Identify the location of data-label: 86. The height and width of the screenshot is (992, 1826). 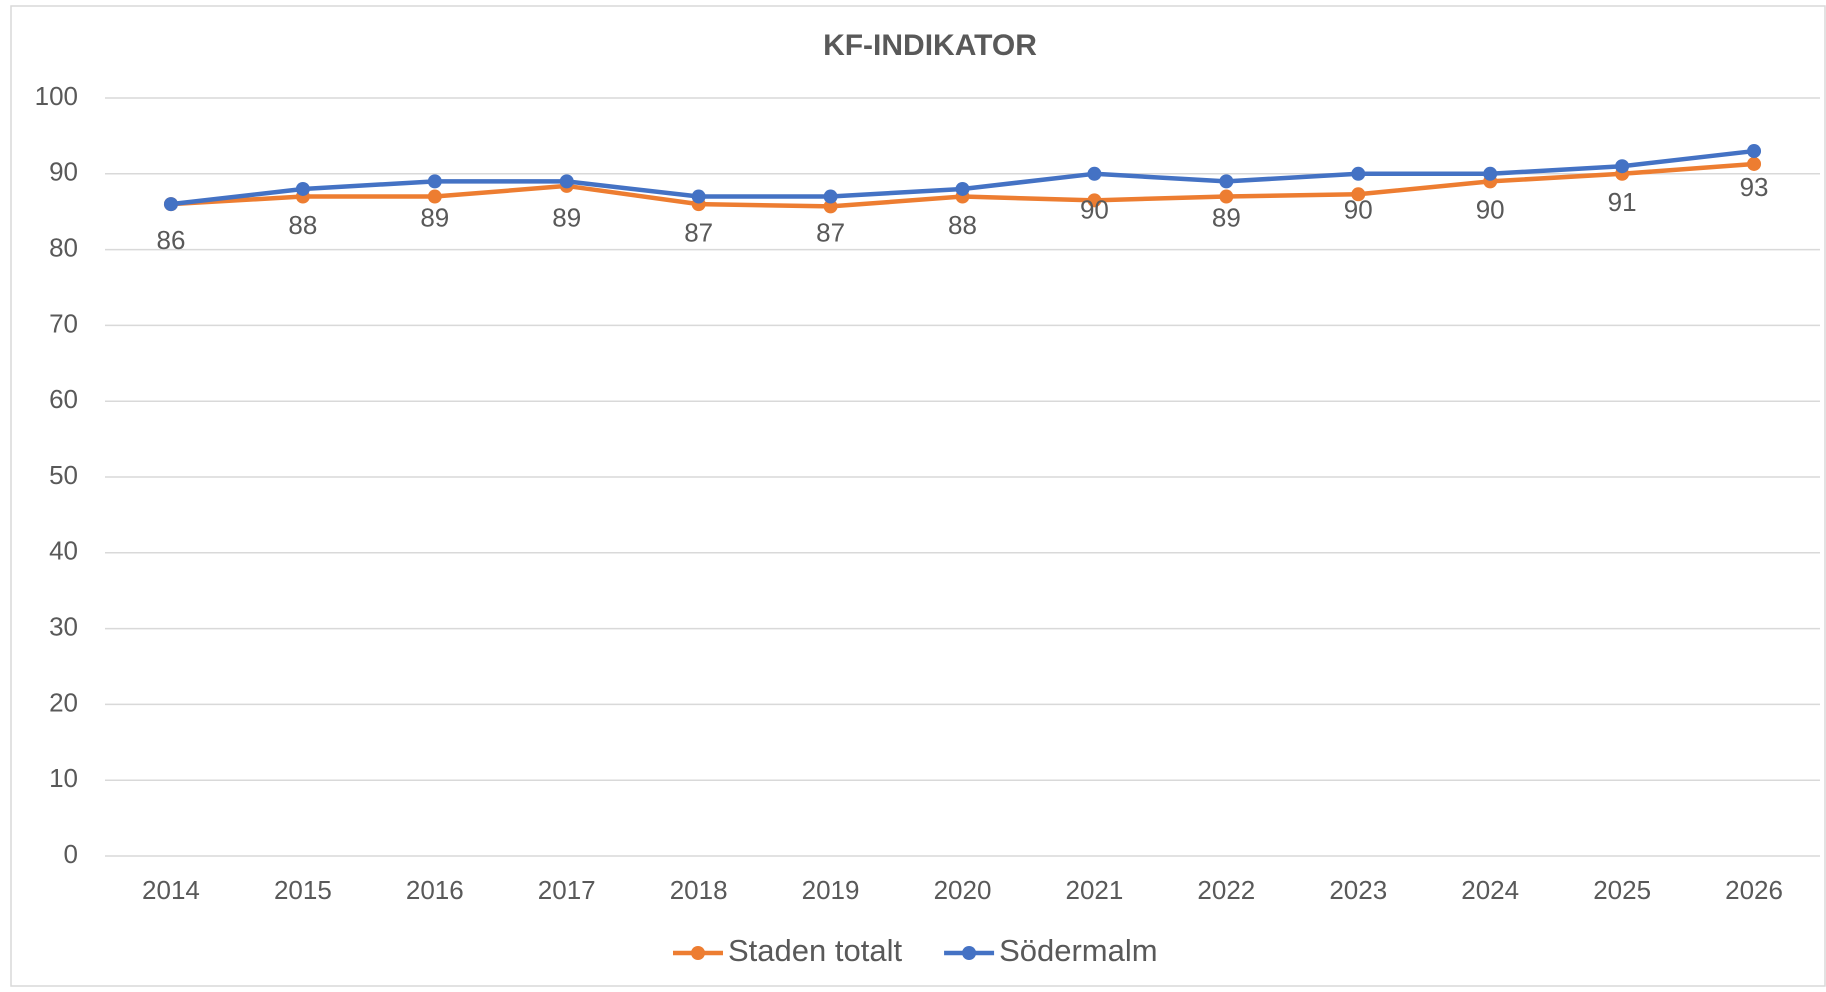
(171, 240).